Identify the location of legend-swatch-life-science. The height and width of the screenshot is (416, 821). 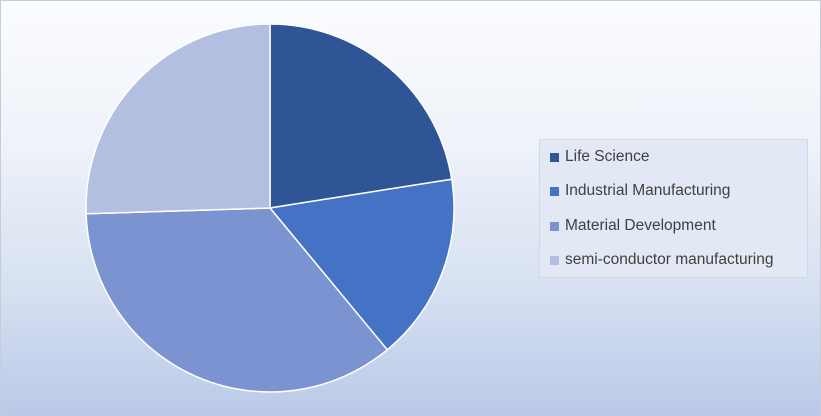
(554, 157).